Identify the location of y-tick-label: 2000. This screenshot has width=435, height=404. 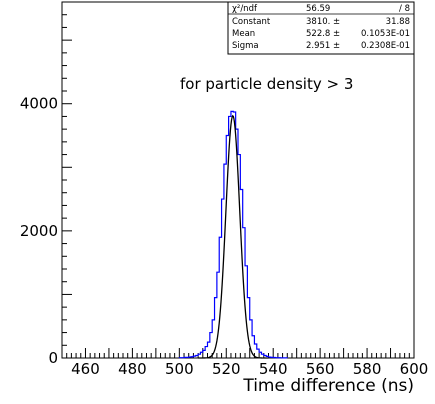
(39, 231).